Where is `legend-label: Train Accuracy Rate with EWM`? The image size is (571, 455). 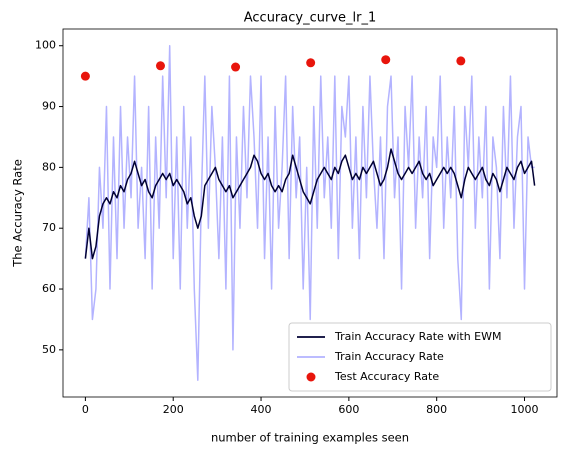 legend-label: Train Accuracy Rate with EWM is located at coordinates (417, 336).